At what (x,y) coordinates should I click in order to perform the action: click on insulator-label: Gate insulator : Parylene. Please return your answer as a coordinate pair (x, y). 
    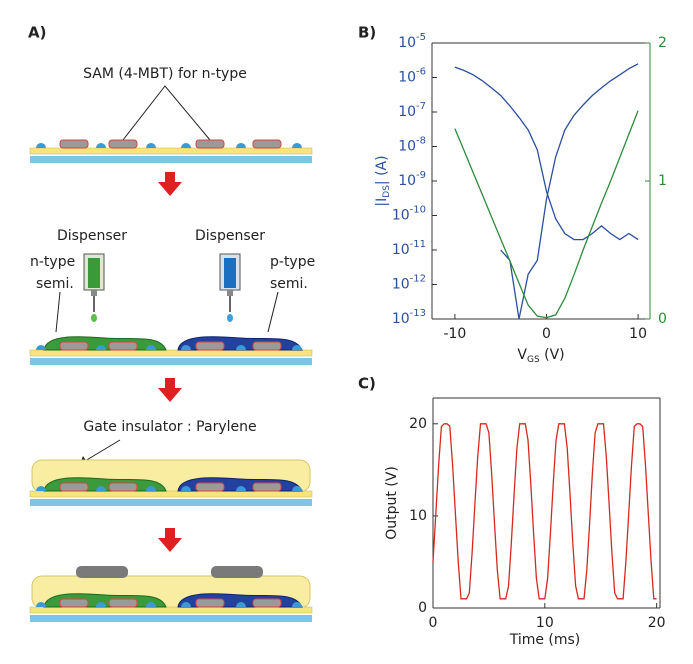
    Looking at the image, I should click on (169, 427).